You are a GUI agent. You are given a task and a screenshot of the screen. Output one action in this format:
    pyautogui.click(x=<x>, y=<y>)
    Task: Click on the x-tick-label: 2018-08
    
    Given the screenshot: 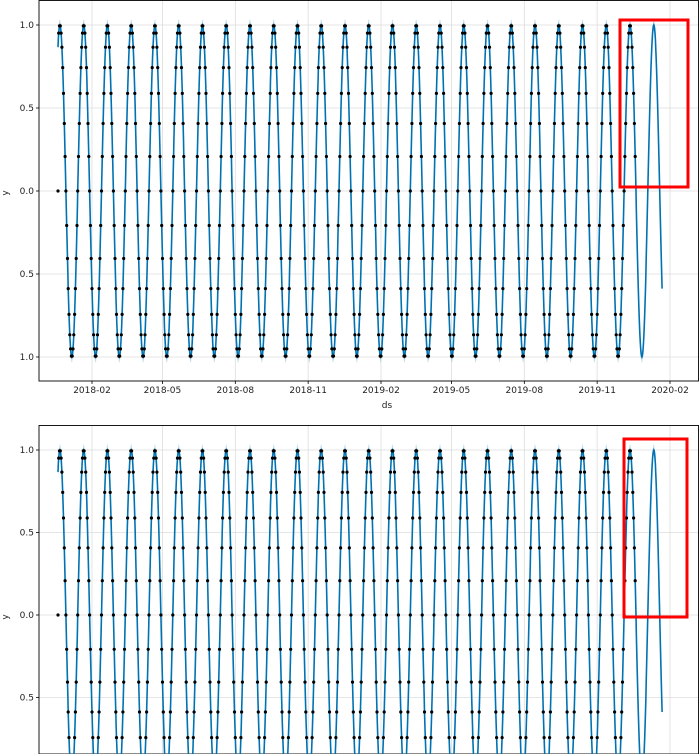 What is the action you would take?
    pyautogui.click(x=236, y=391)
    